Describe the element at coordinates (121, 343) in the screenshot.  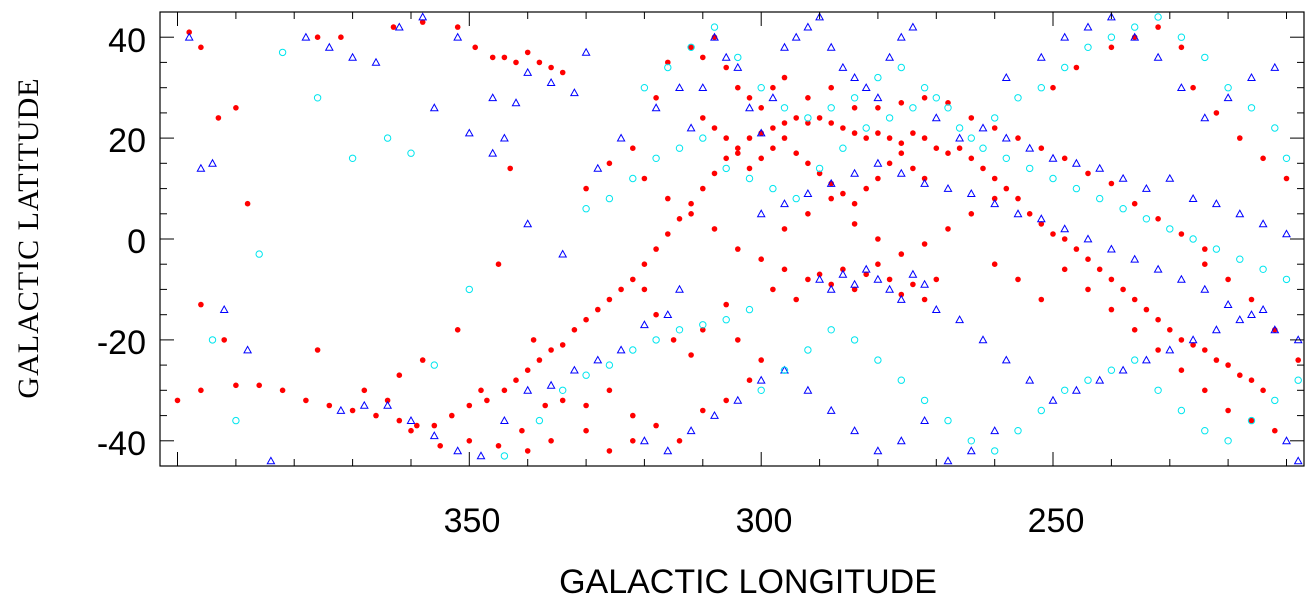
I see `y-tick-label: -20` at that location.